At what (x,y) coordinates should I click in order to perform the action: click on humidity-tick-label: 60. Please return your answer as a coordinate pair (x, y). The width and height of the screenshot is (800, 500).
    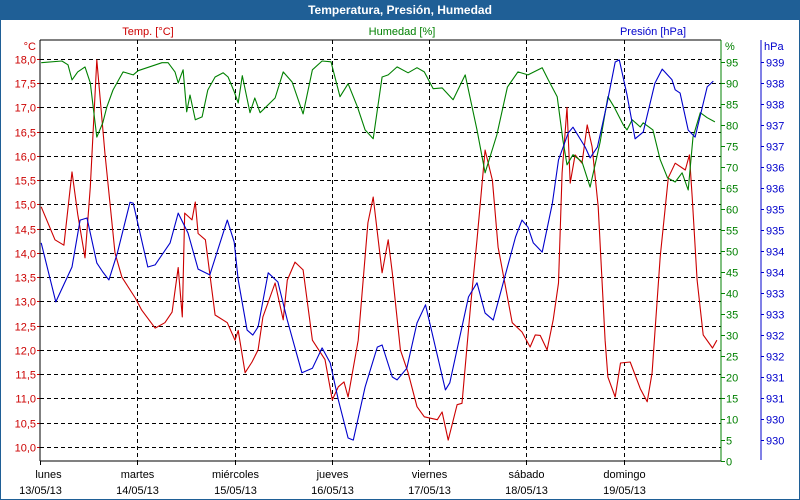
    Looking at the image, I should click on (732, 211).